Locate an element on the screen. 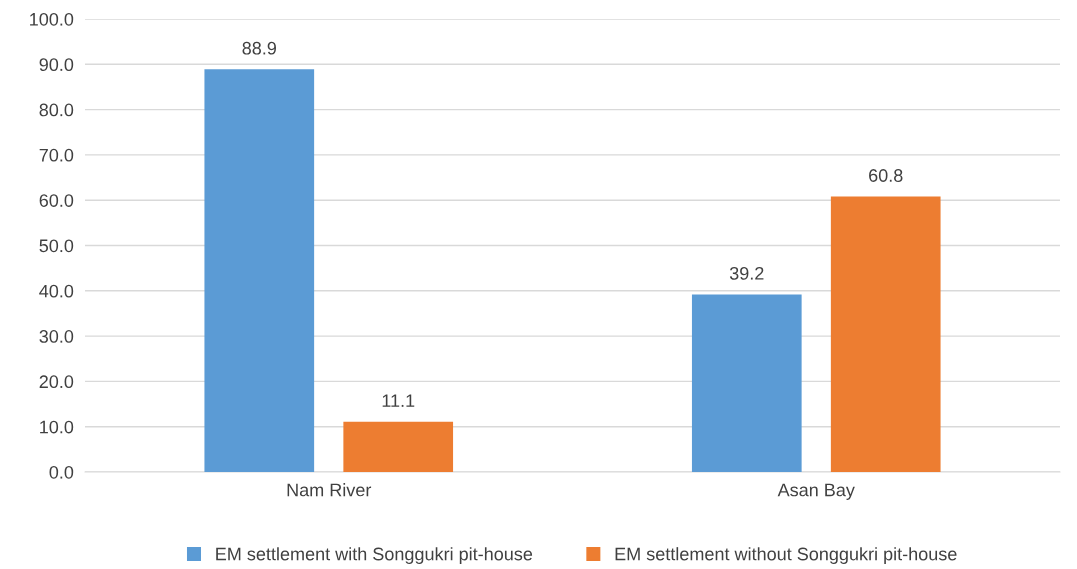  x-tick-label: Asan Bay is located at coordinates (816, 491).